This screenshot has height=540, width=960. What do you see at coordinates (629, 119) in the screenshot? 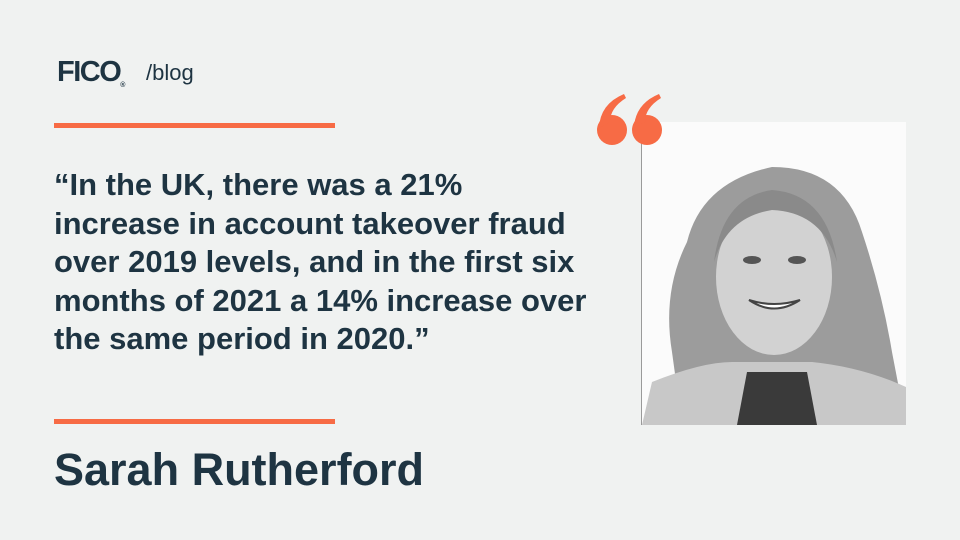
I see `open-quote-icon` at bounding box center [629, 119].